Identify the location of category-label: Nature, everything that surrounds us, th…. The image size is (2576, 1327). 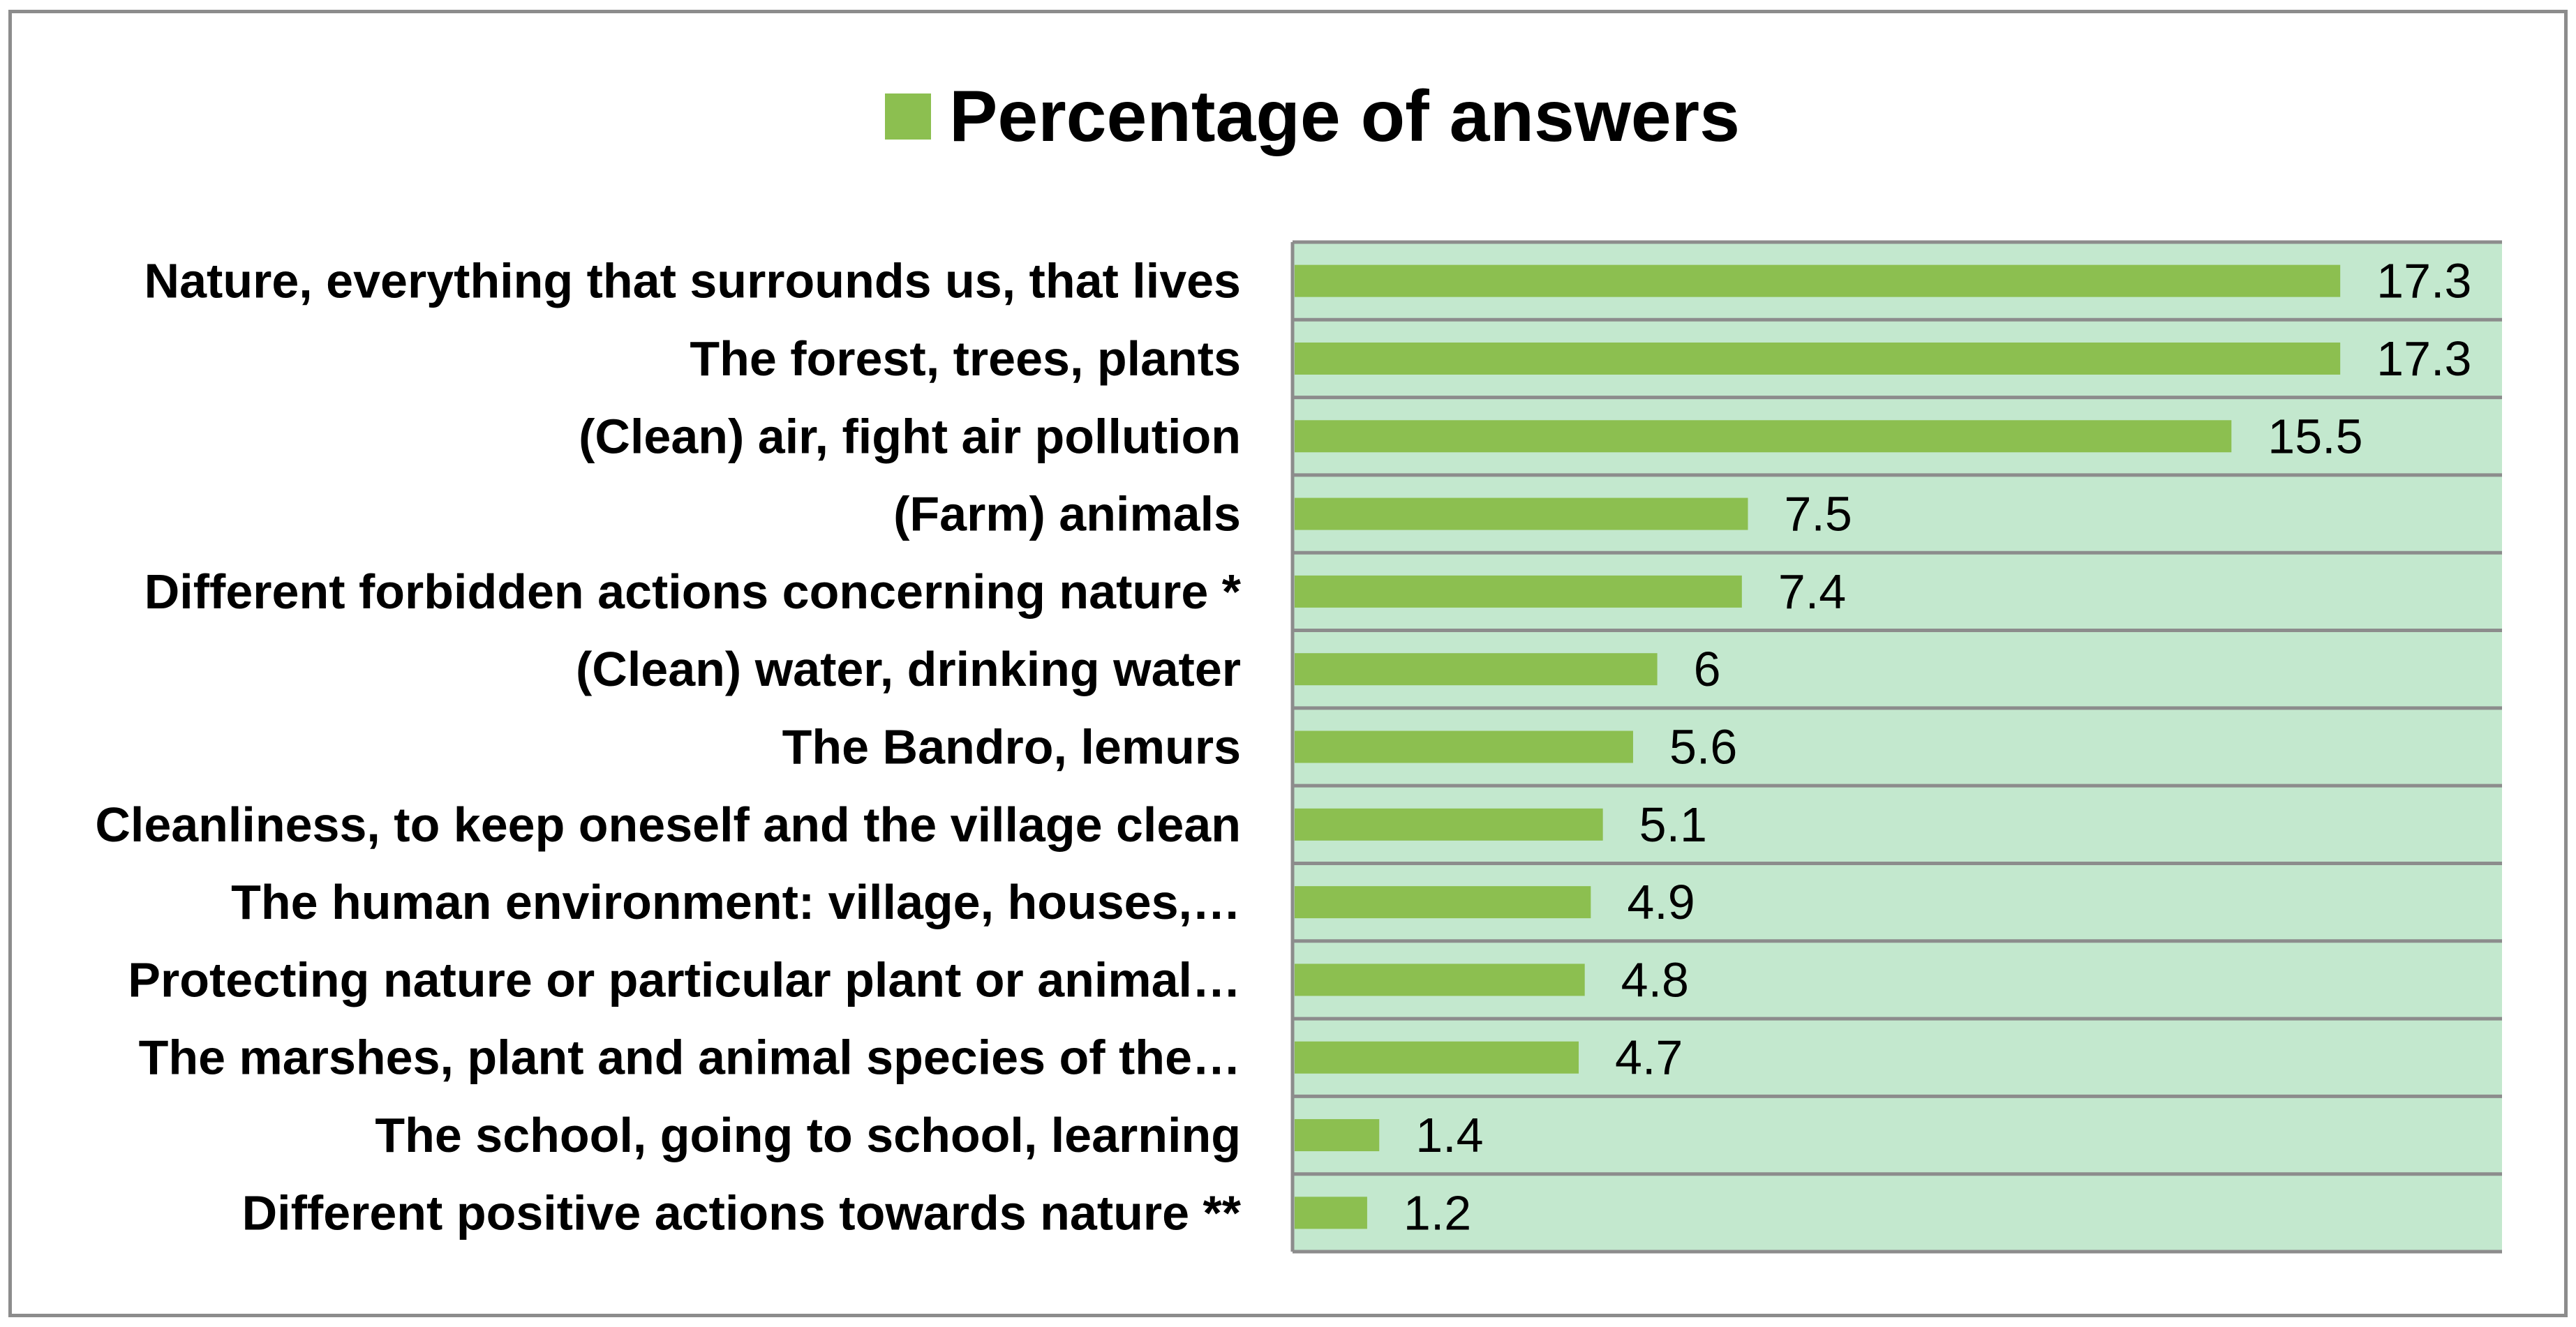
(692, 281).